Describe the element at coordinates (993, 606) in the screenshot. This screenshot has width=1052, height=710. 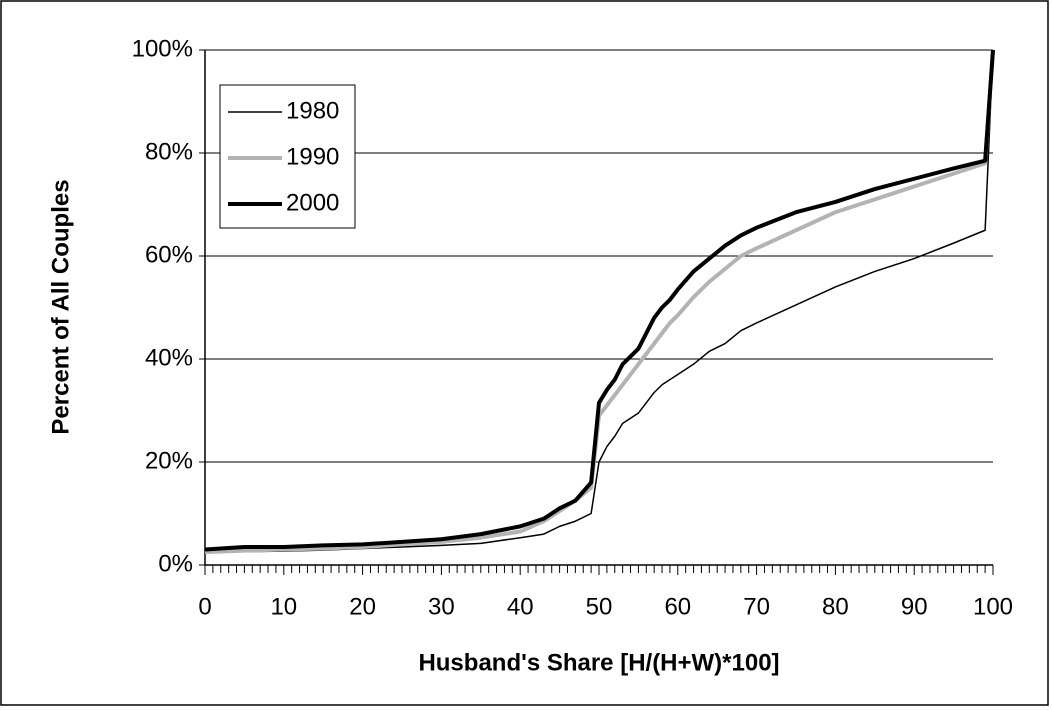
I see `x-tick-label: 100` at that location.